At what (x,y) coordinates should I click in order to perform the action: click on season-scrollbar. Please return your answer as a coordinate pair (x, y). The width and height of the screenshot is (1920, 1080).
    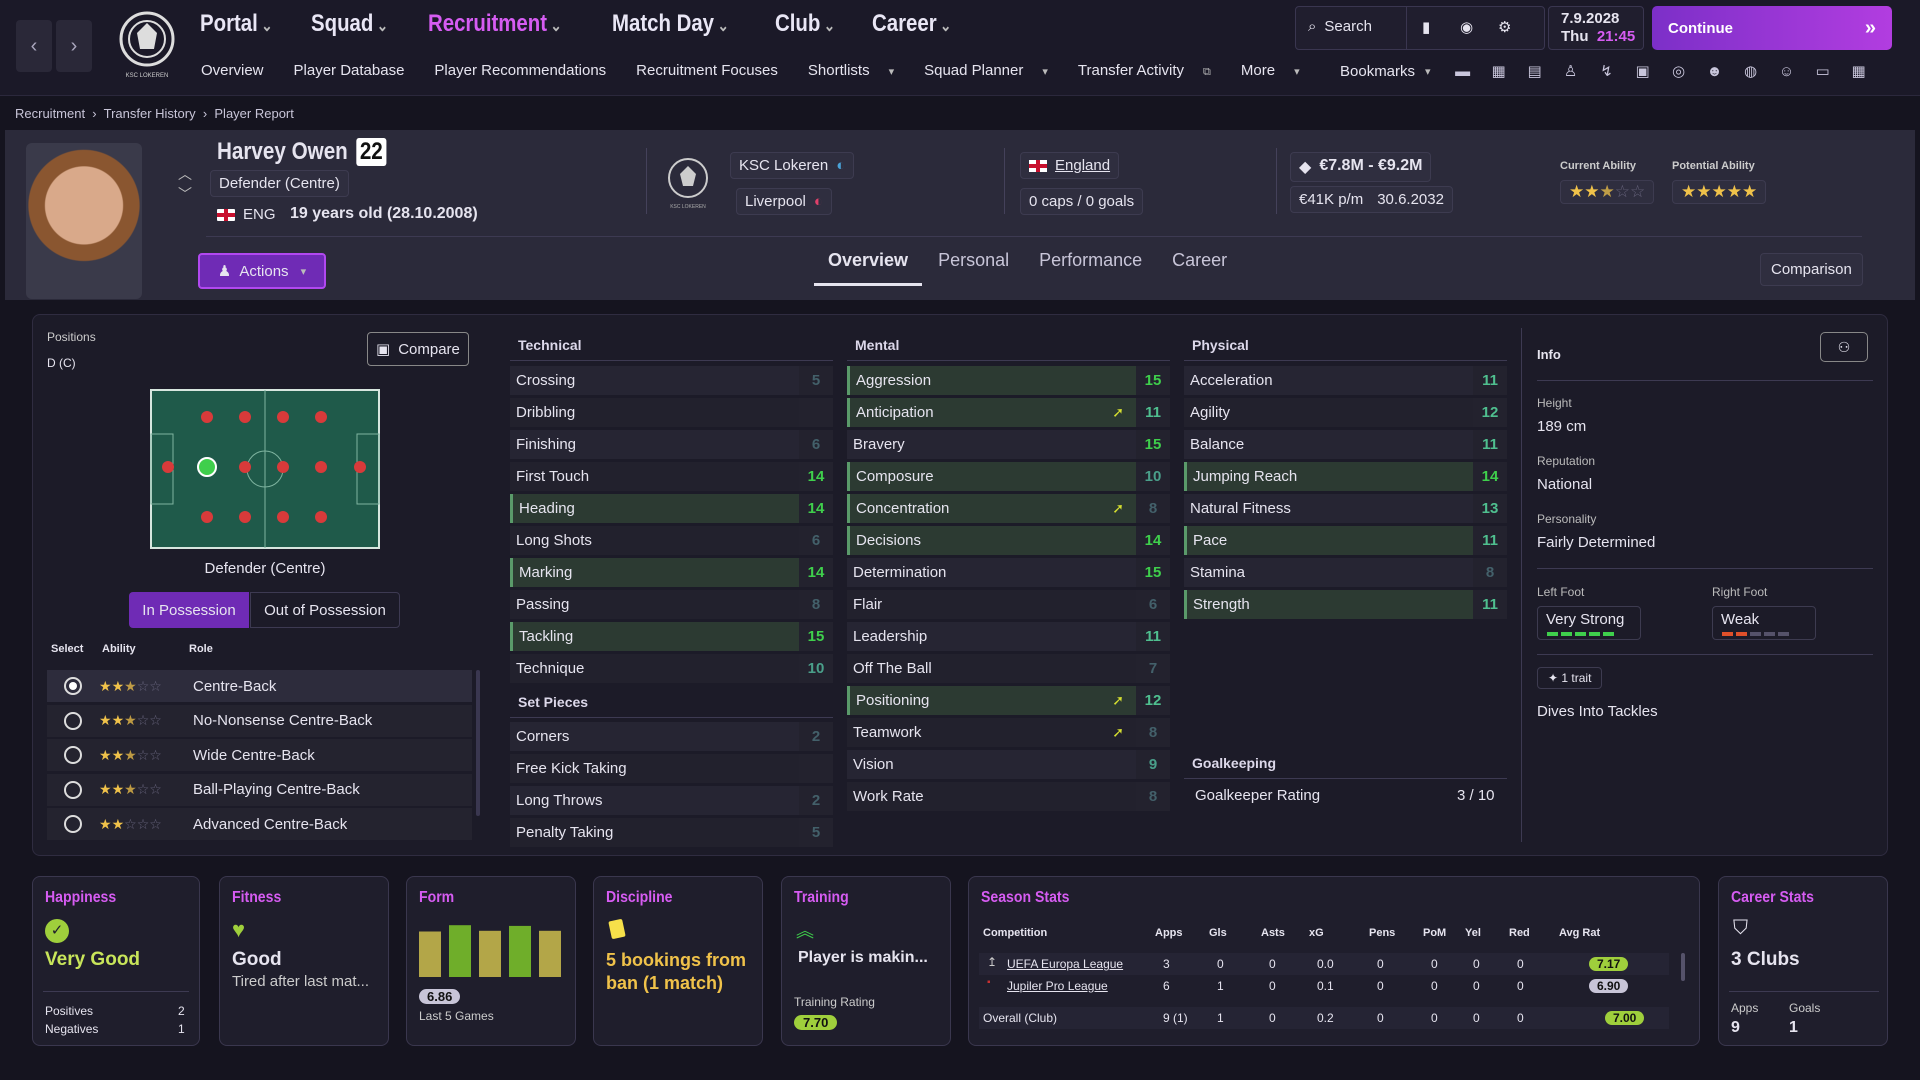
    Looking at the image, I should click on (1683, 967).